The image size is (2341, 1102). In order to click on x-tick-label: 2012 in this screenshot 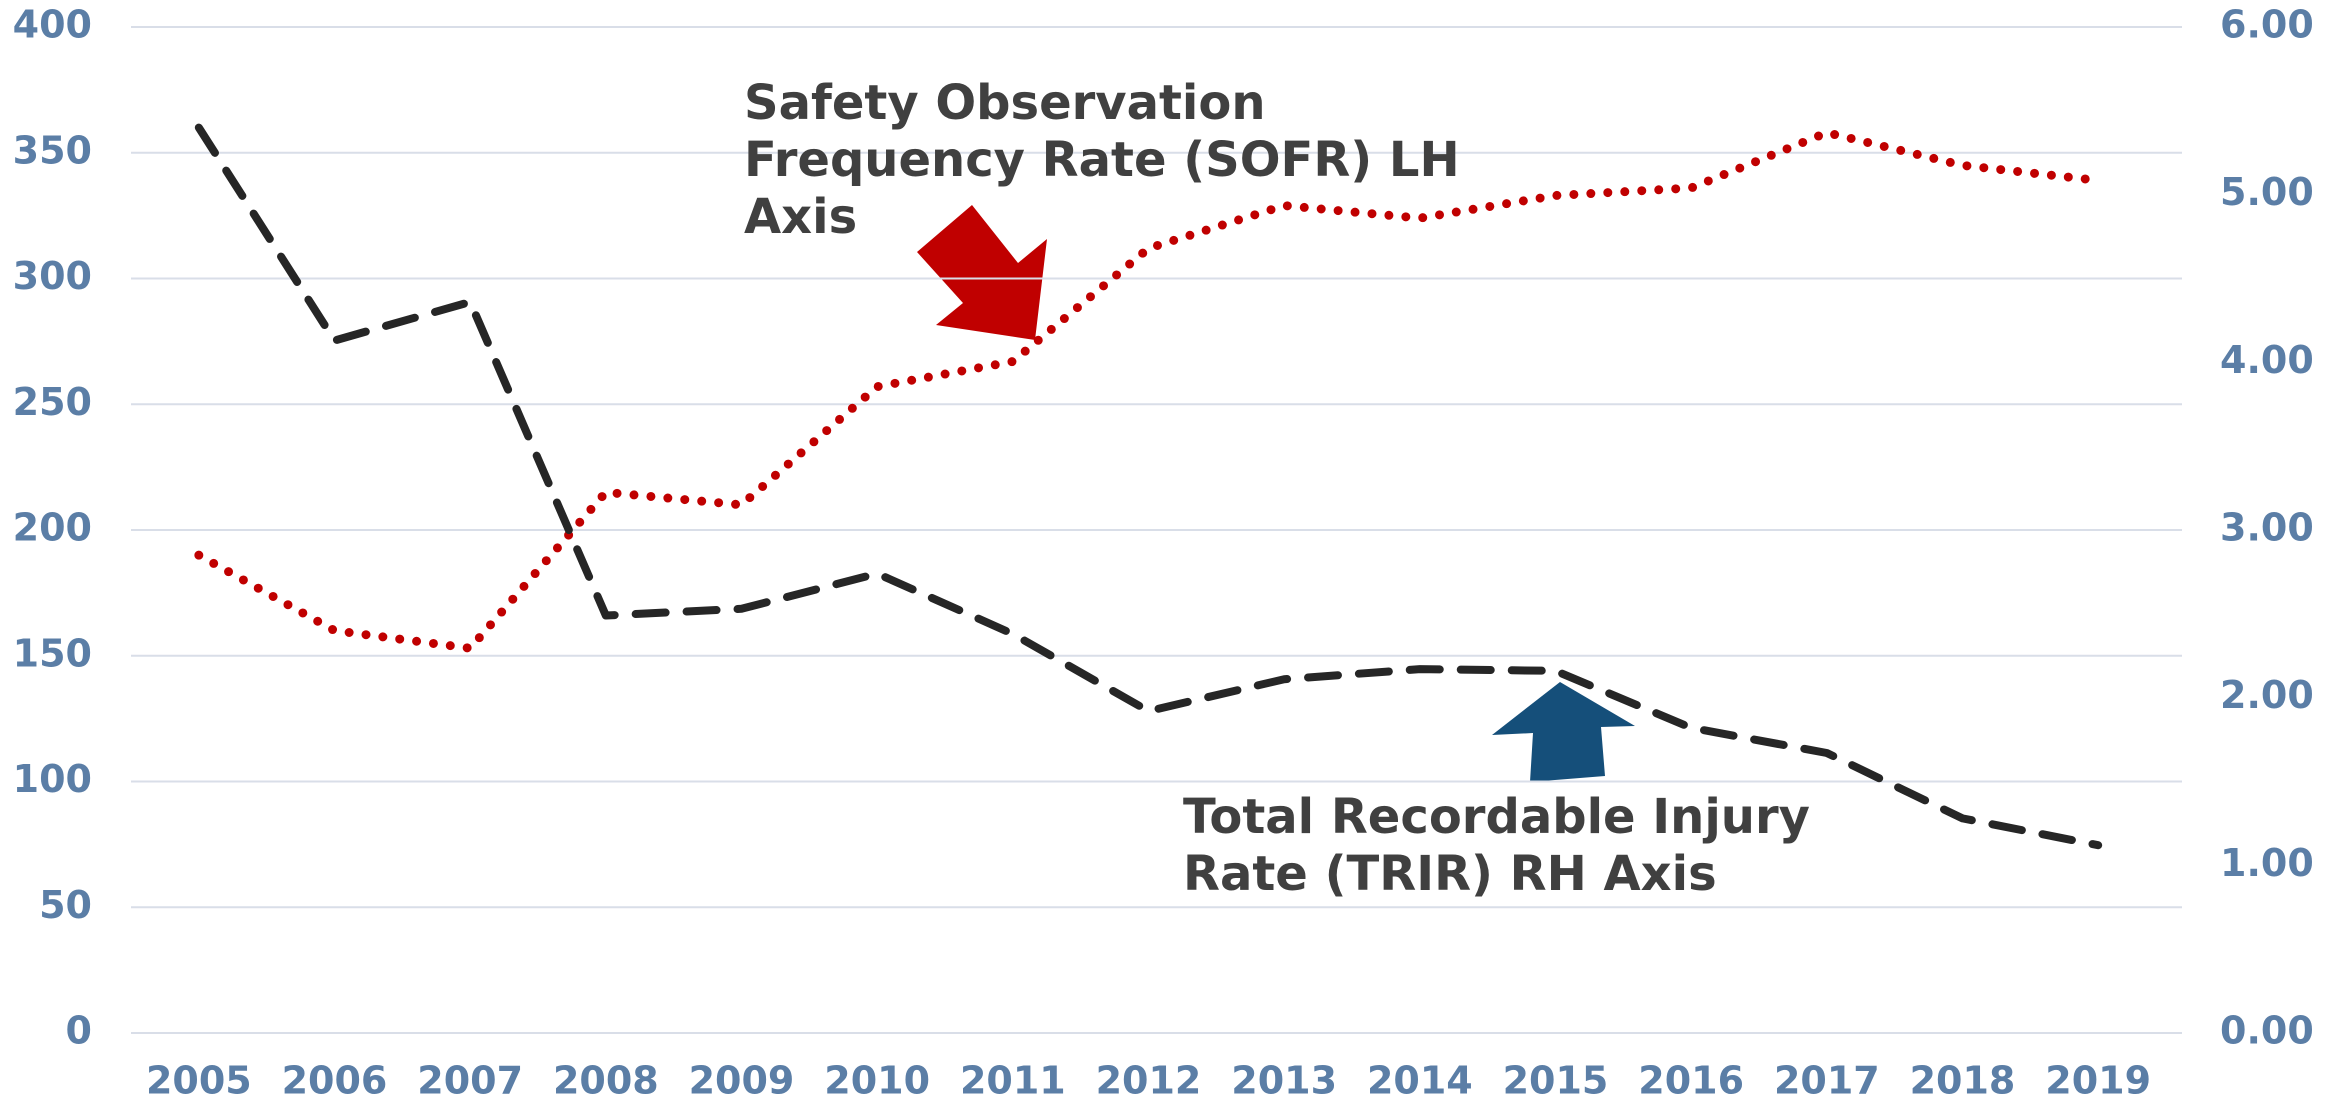, I will do `click(1149, 1080)`.